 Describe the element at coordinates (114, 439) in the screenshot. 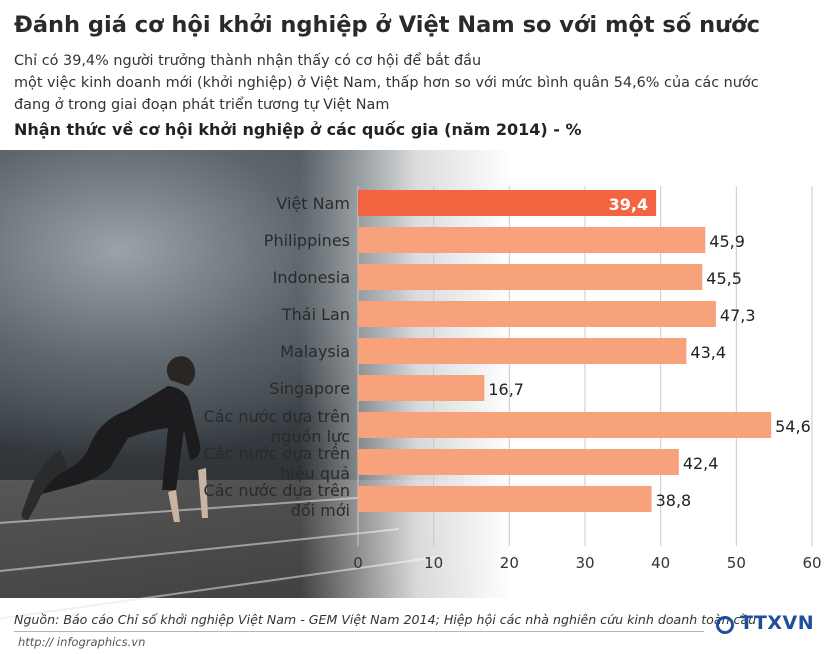

I see `sprinter-figure` at that location.